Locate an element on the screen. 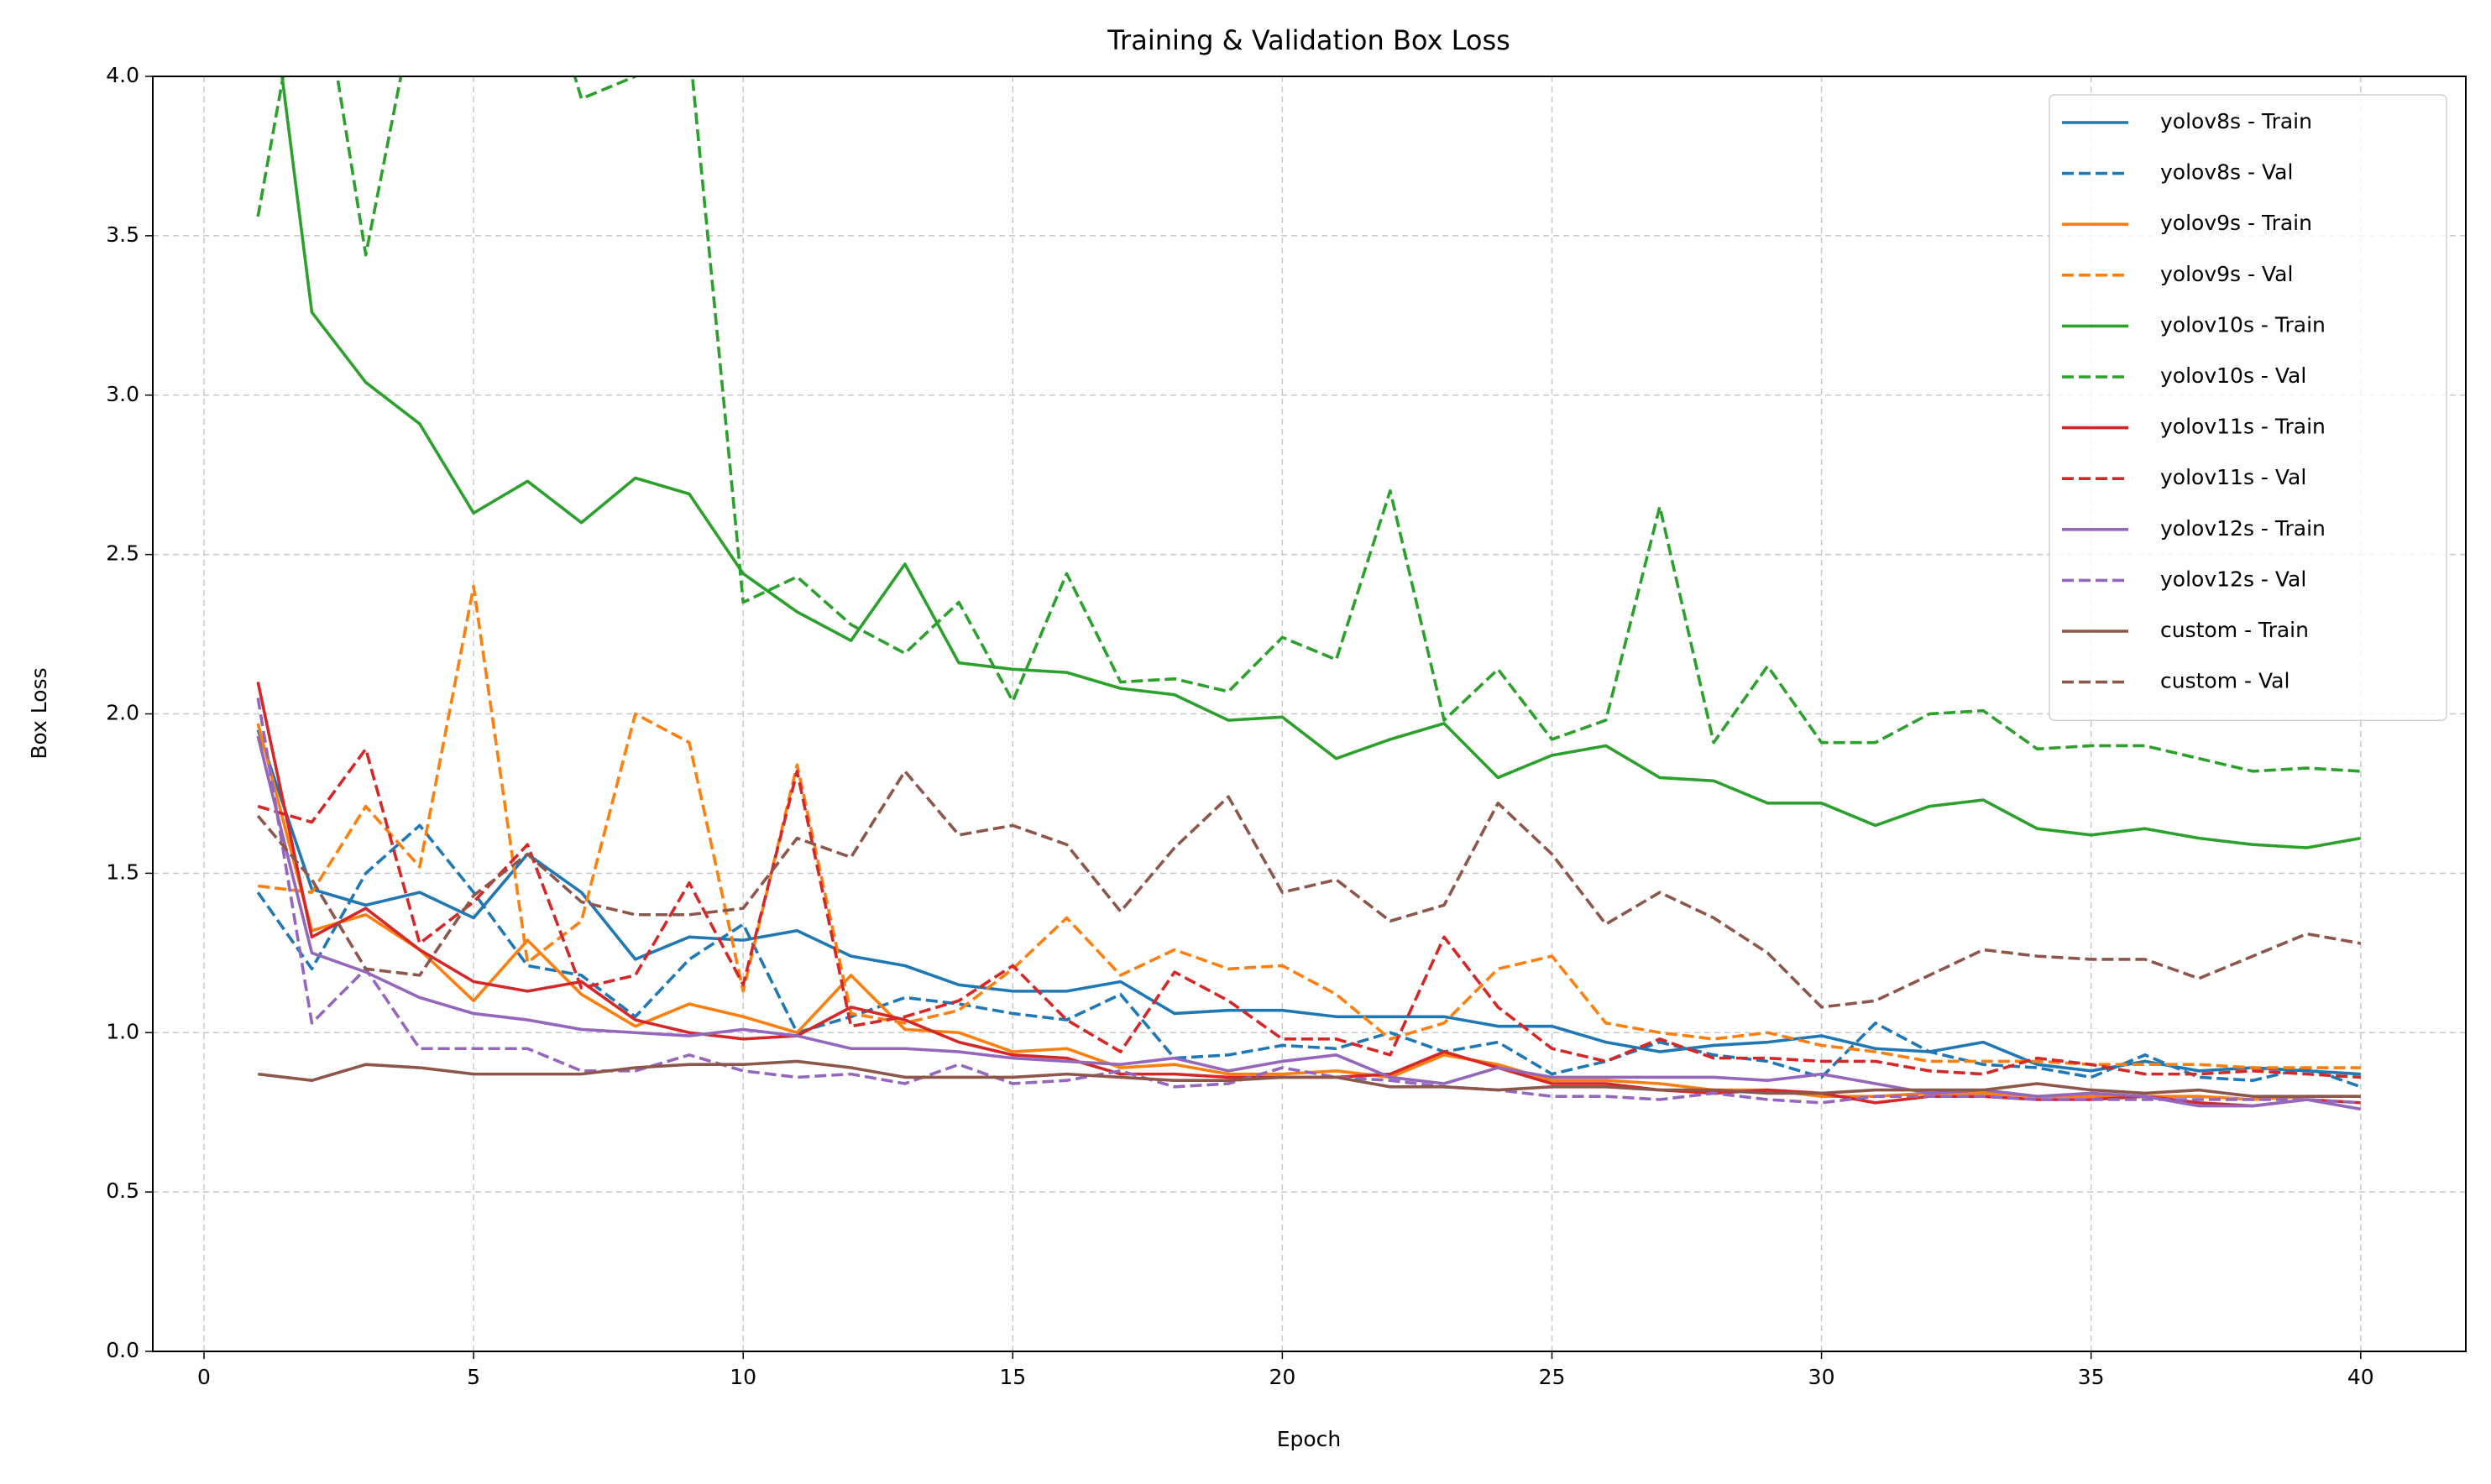 The image size is (2491, 1484). x-tick-label: 5 is located at coordinates (473, 1377).